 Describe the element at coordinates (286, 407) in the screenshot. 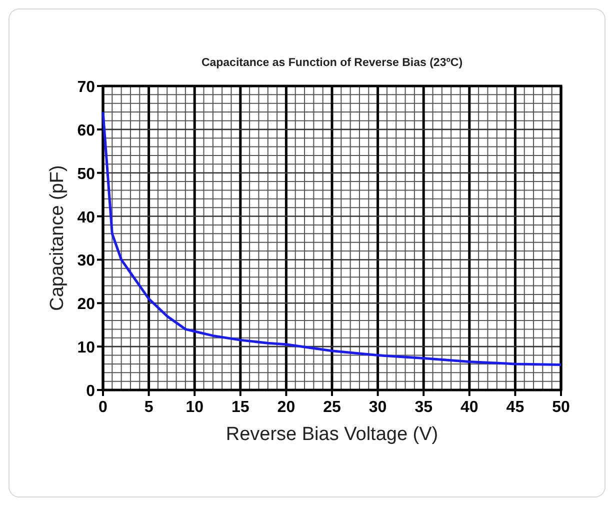

I see `x-tick-label: 20` at that location.